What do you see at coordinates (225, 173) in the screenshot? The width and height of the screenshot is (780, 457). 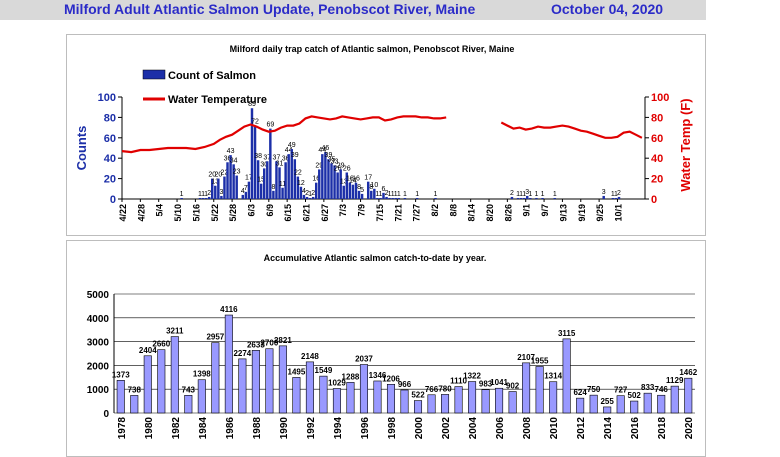 I see `count-bar-label: 22` at bounding box center [225, 173].